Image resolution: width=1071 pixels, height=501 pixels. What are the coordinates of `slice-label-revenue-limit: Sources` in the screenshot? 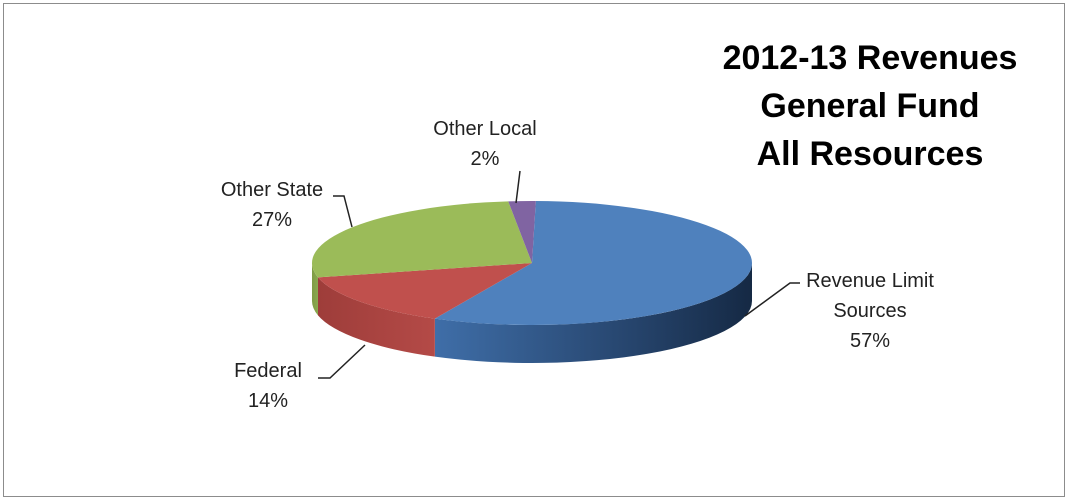 It's located at (869, 311).